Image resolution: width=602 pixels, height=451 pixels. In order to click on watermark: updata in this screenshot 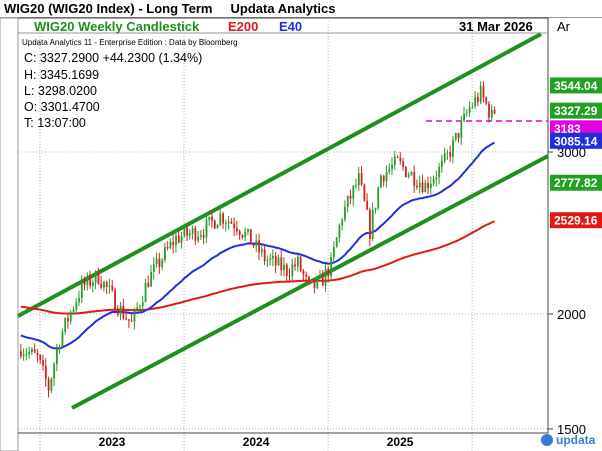, I will do `click(568, 440)`.